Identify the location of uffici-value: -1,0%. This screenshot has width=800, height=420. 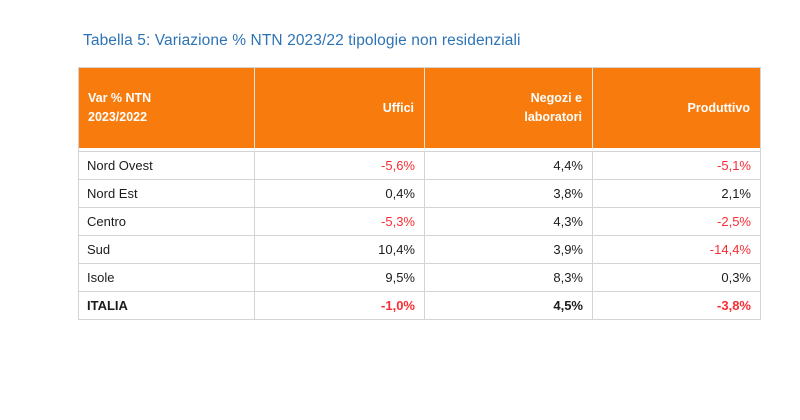
(340, 305).